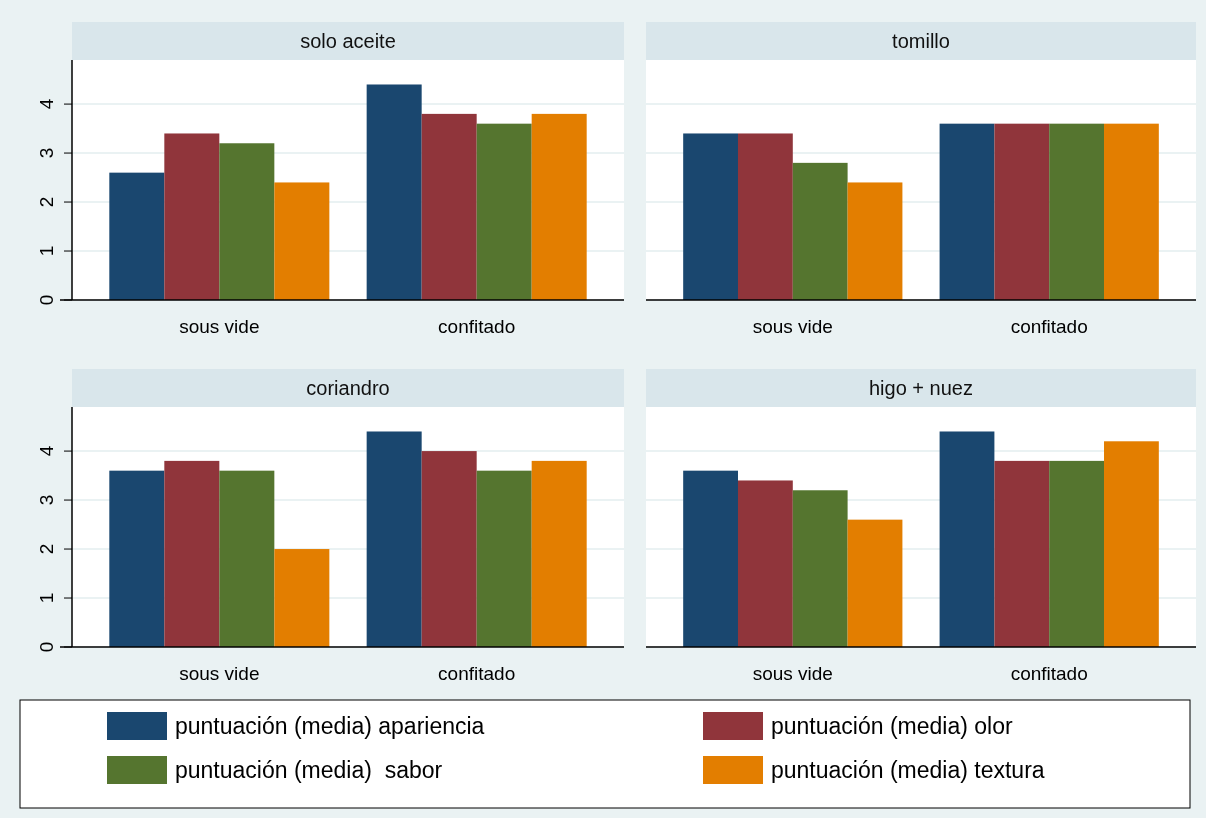  Describe the element at coordinates (348, 41) in the screenshot. I see `chart-title: solo aceite` at that location.